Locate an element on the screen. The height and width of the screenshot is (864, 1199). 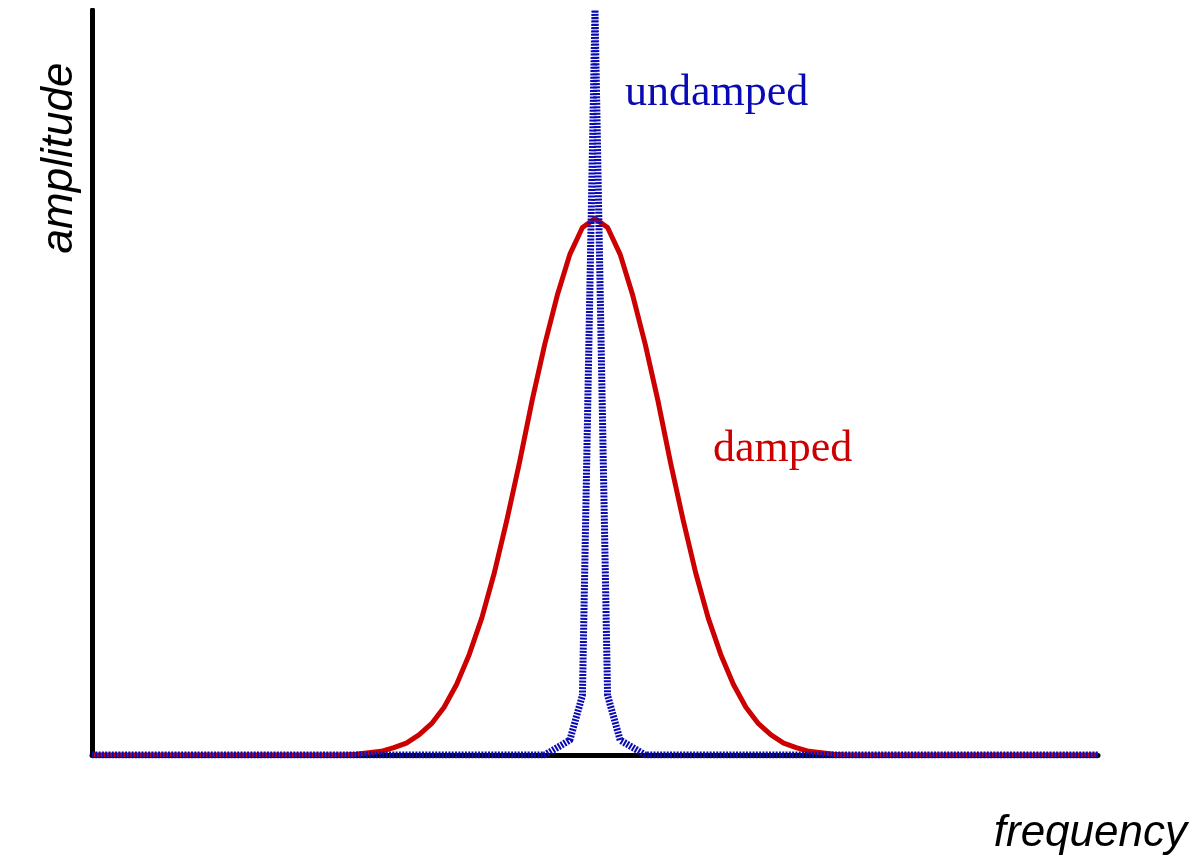
series-label: damped is located at coordinates (783, 447).